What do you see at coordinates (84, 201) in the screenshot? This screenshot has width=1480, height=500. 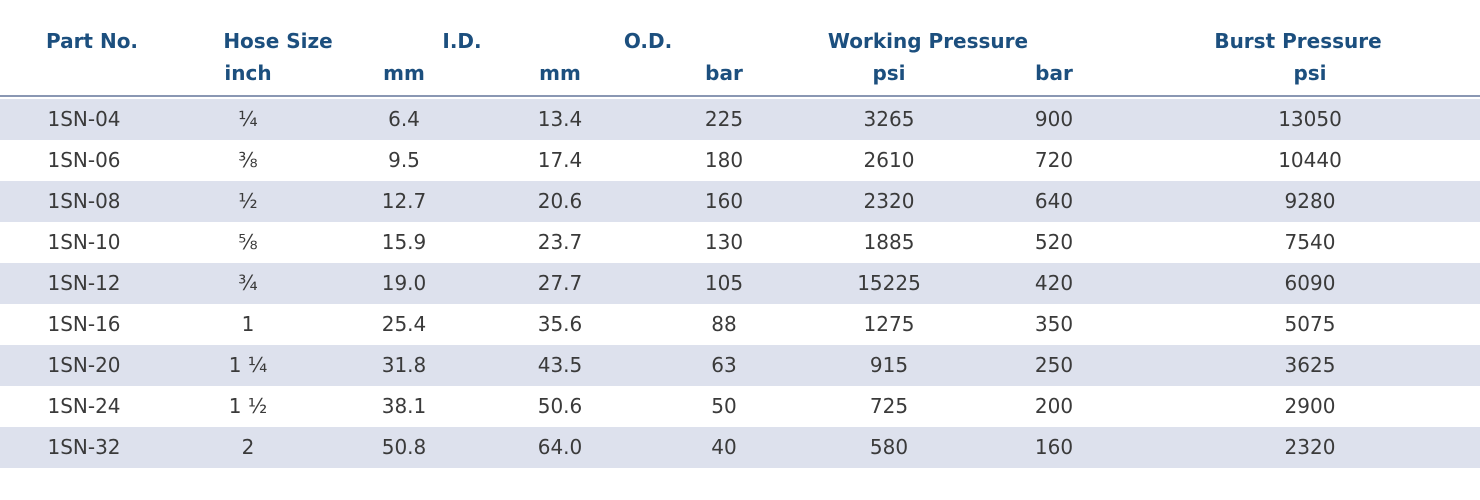 I see `cell-part-no: 1SN-08` at bounding box center [84, 201].